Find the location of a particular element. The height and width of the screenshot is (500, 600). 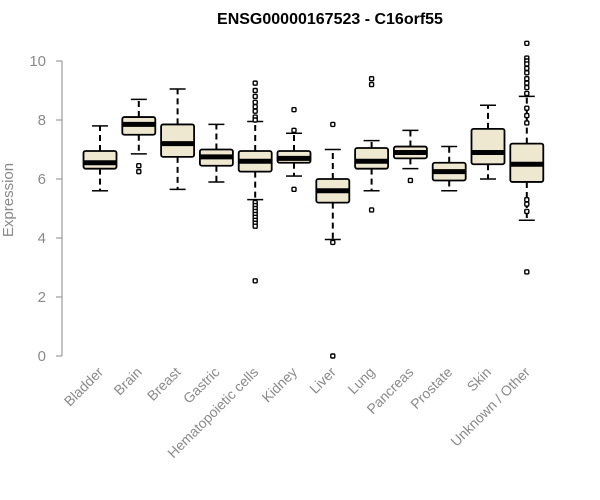

box-bladder is located at coordinates (100, 158).